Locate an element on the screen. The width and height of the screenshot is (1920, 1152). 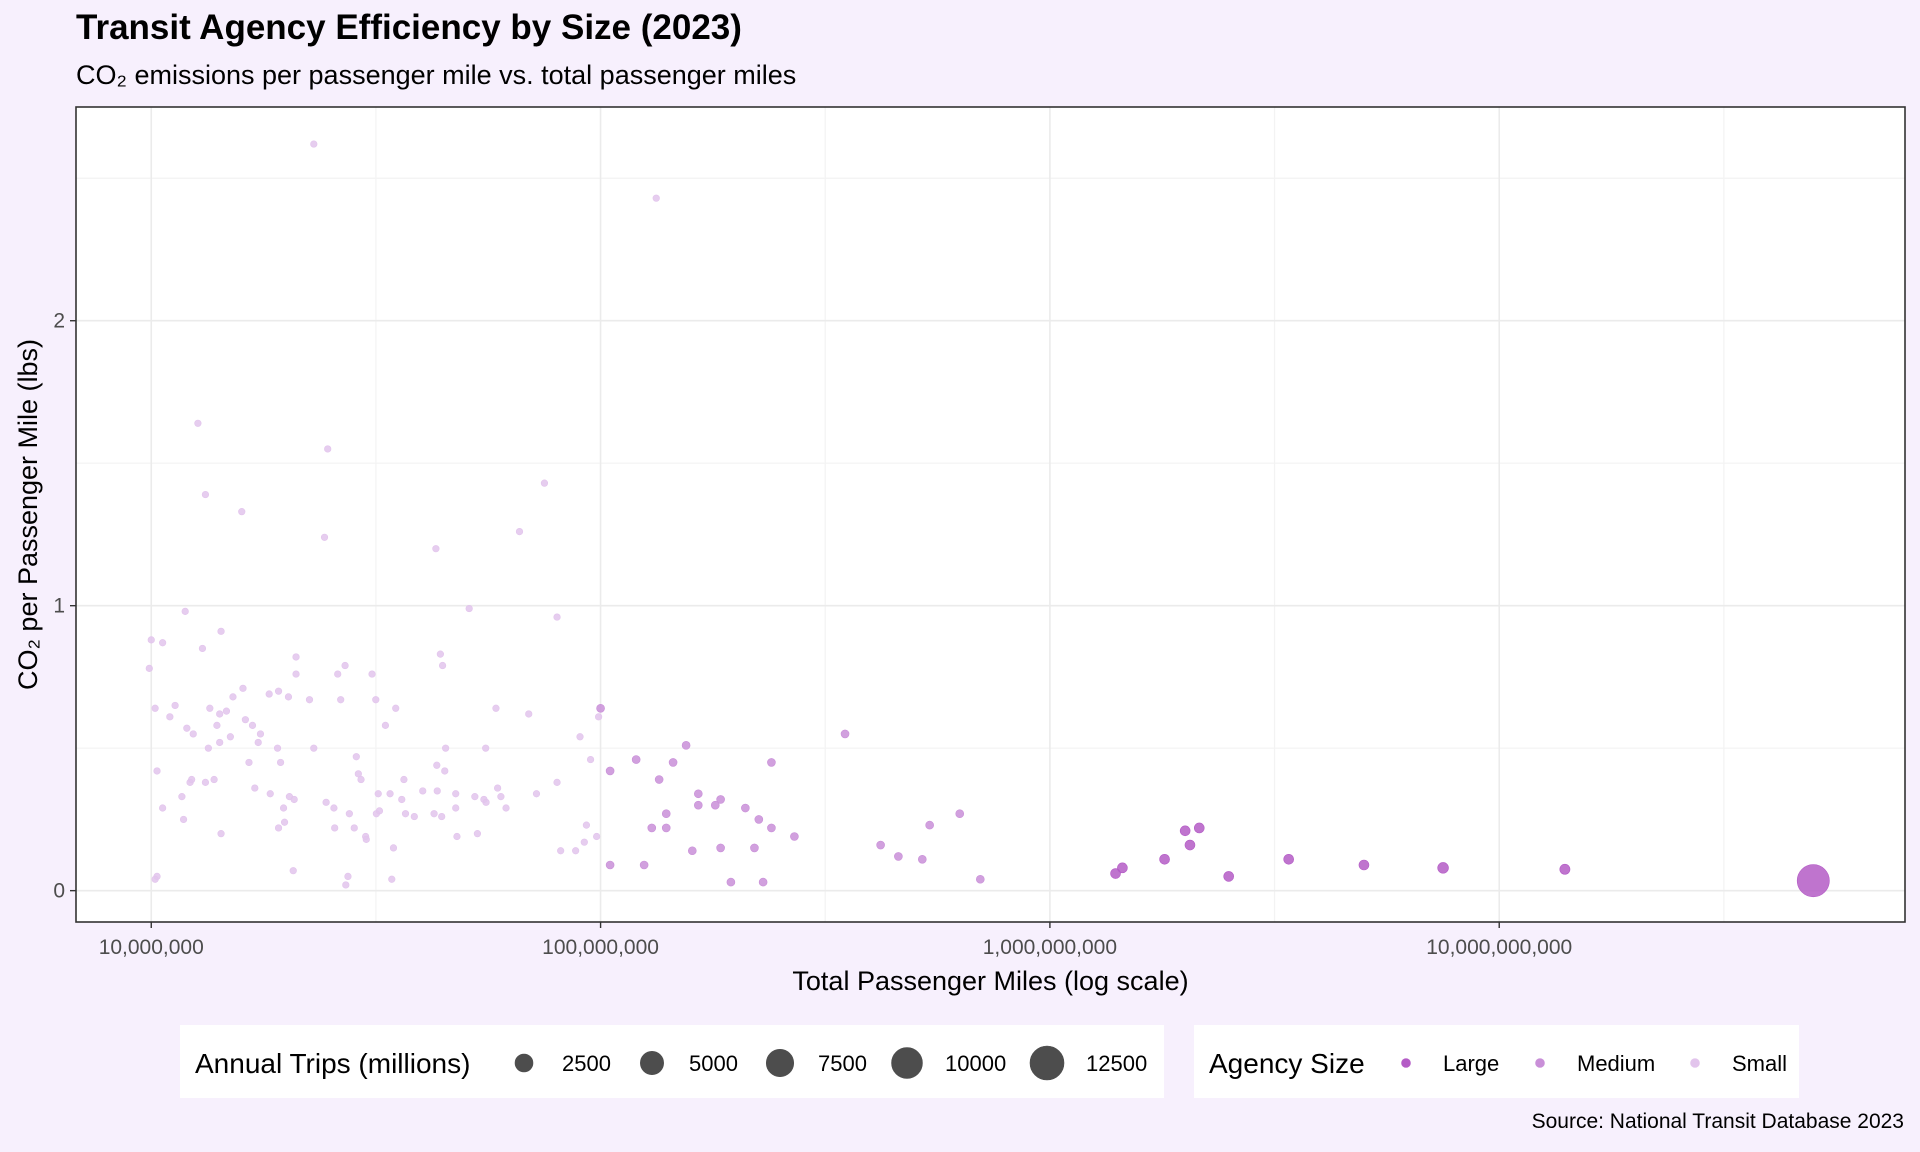
x-tick-label: 1,000,000,000 is located at coordinates (1050, 947).